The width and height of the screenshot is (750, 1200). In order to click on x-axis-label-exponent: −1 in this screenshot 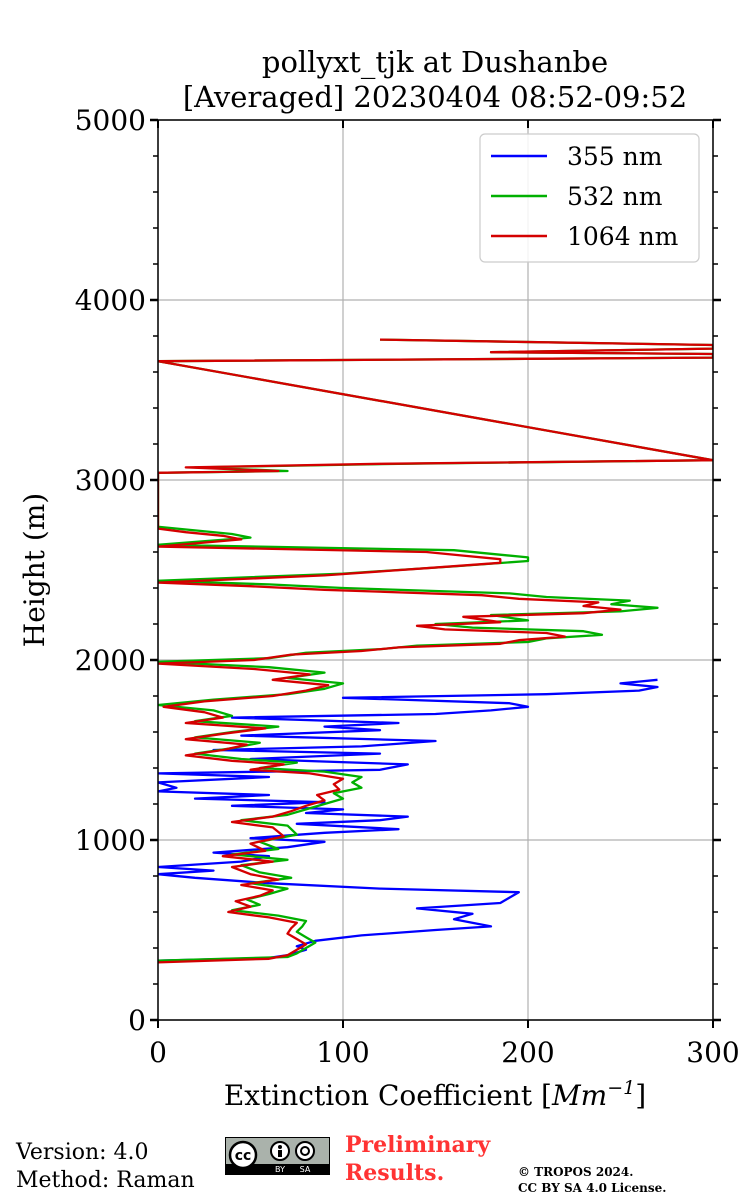, I will do `click(621, 1088)`.